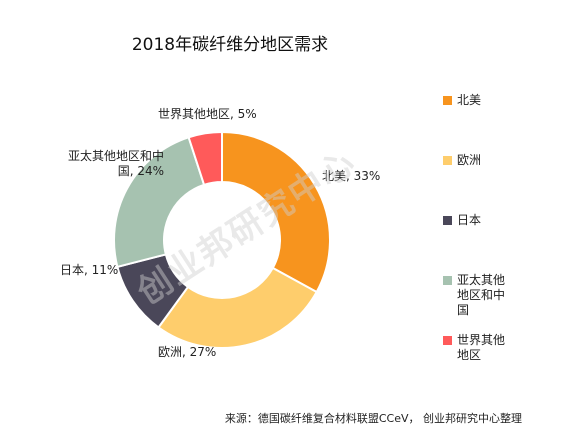 The height and width of the screenshot is (447, 566). Describe the element at coordinates (481, 347) in the screenshot. I see `legend-label: 世界其他地区` at that location.